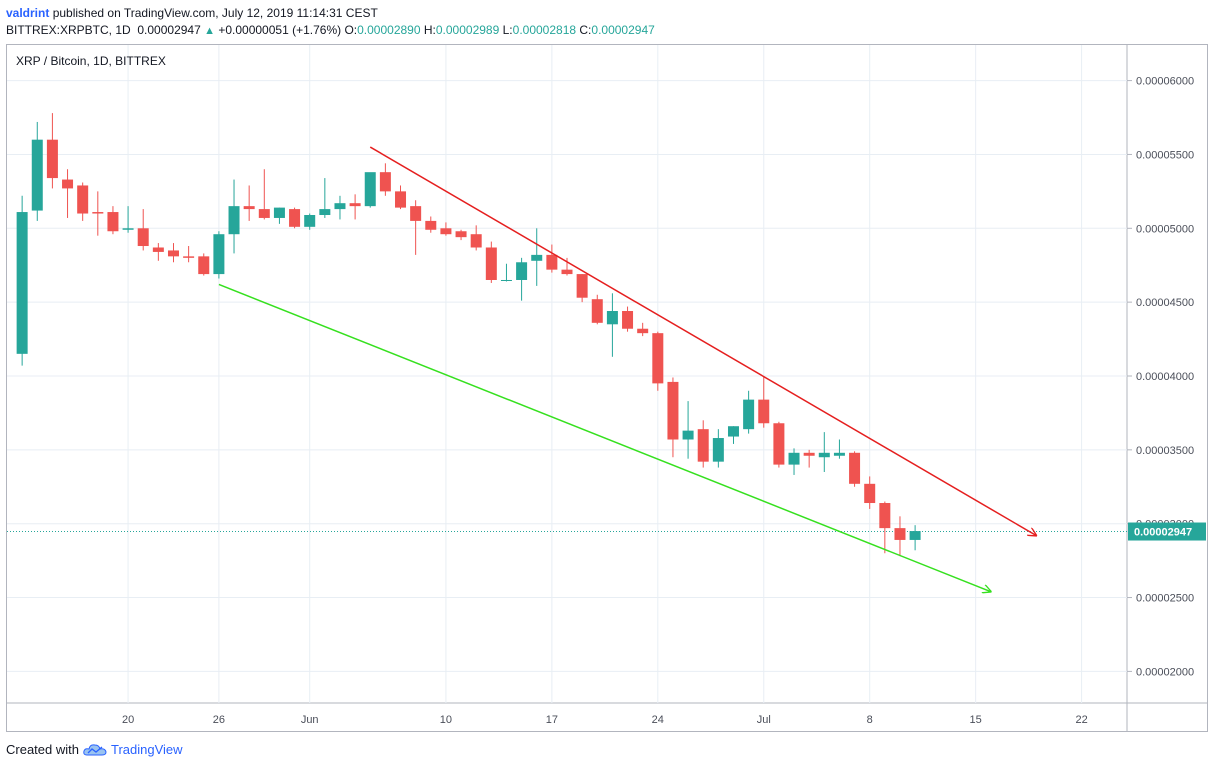  What do you see at coordinates (658, 720) in the screenshot?
I see `x-tick-label: 24` at bounding box center [658, 720].